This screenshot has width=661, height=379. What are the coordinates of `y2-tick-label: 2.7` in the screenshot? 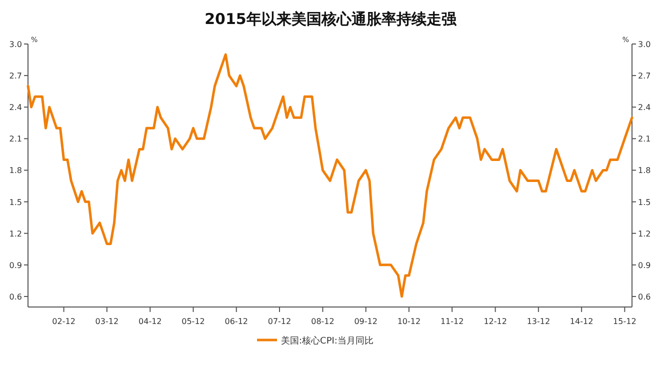 It's located at (644, 76).